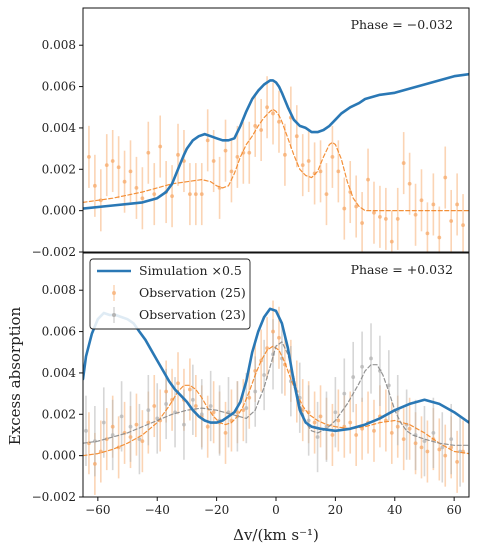  Describe the element at coordinates (192, 399) in the screenshot. I see `point-observation-23--12` at that location.